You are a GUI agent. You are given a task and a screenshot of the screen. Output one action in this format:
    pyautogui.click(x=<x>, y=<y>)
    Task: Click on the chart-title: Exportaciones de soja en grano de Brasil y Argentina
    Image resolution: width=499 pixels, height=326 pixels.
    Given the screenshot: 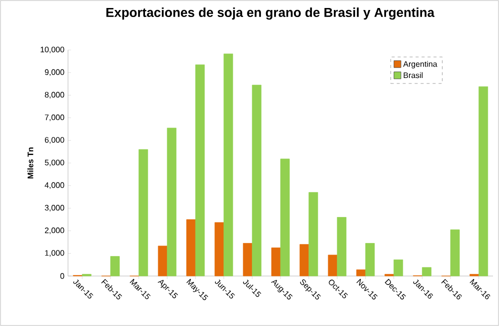 What is the action you would take?
    pyautogui.click(x=270, y=14)
    